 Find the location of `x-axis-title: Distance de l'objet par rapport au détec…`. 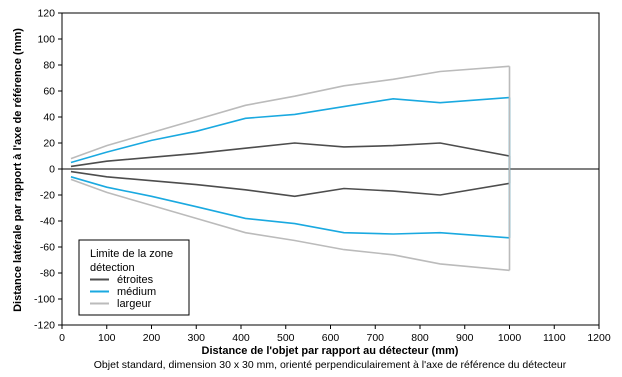

x-axis-title: Distance de l'objet par rapport au détec… is located at coordinates (330, 351).